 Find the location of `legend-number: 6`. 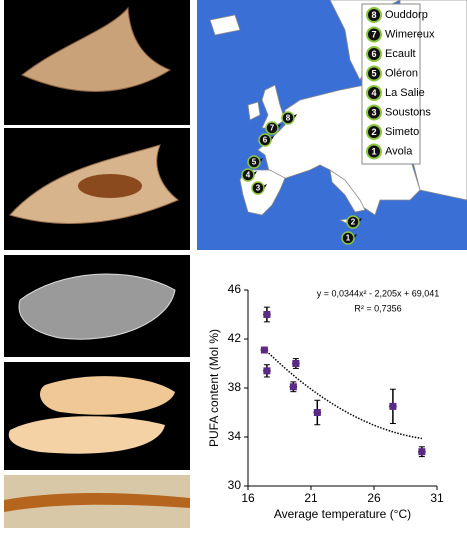

legend-number: 6 is located at coordinates (373, 54).